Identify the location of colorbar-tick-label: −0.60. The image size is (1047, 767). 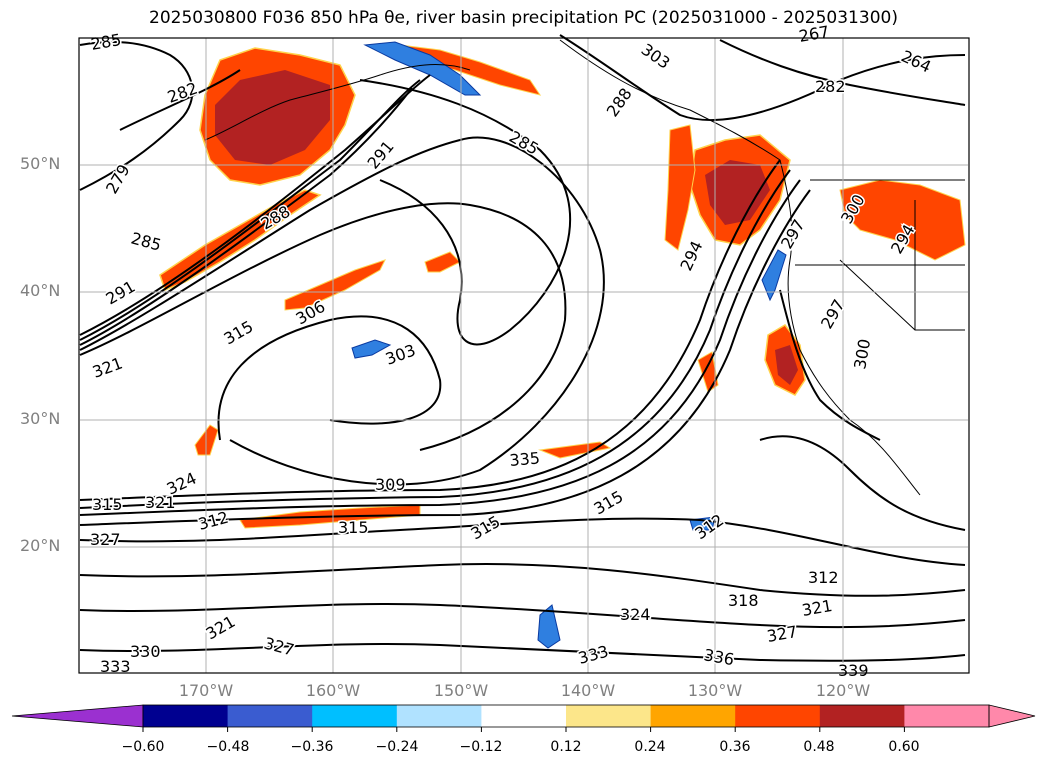
(143, 747).